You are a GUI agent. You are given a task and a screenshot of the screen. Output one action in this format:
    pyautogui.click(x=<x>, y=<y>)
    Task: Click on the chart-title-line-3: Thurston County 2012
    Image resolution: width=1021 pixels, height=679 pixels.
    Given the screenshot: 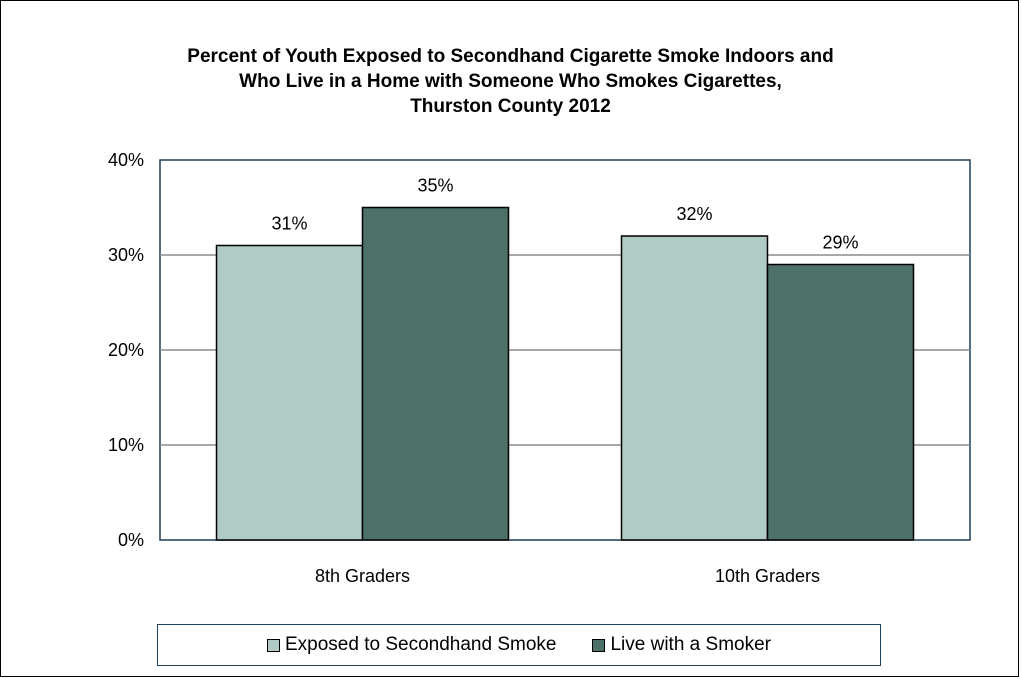 What is the action you would take?
    pyautogui.click(x=510, y=106)
    